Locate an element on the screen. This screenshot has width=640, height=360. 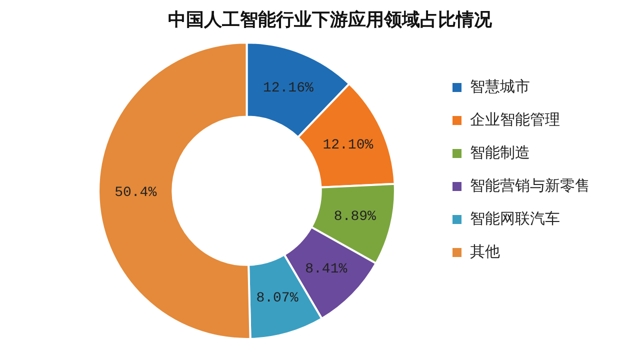
legend-label: 智能网联汽车 is located at coordinates (515, 218).